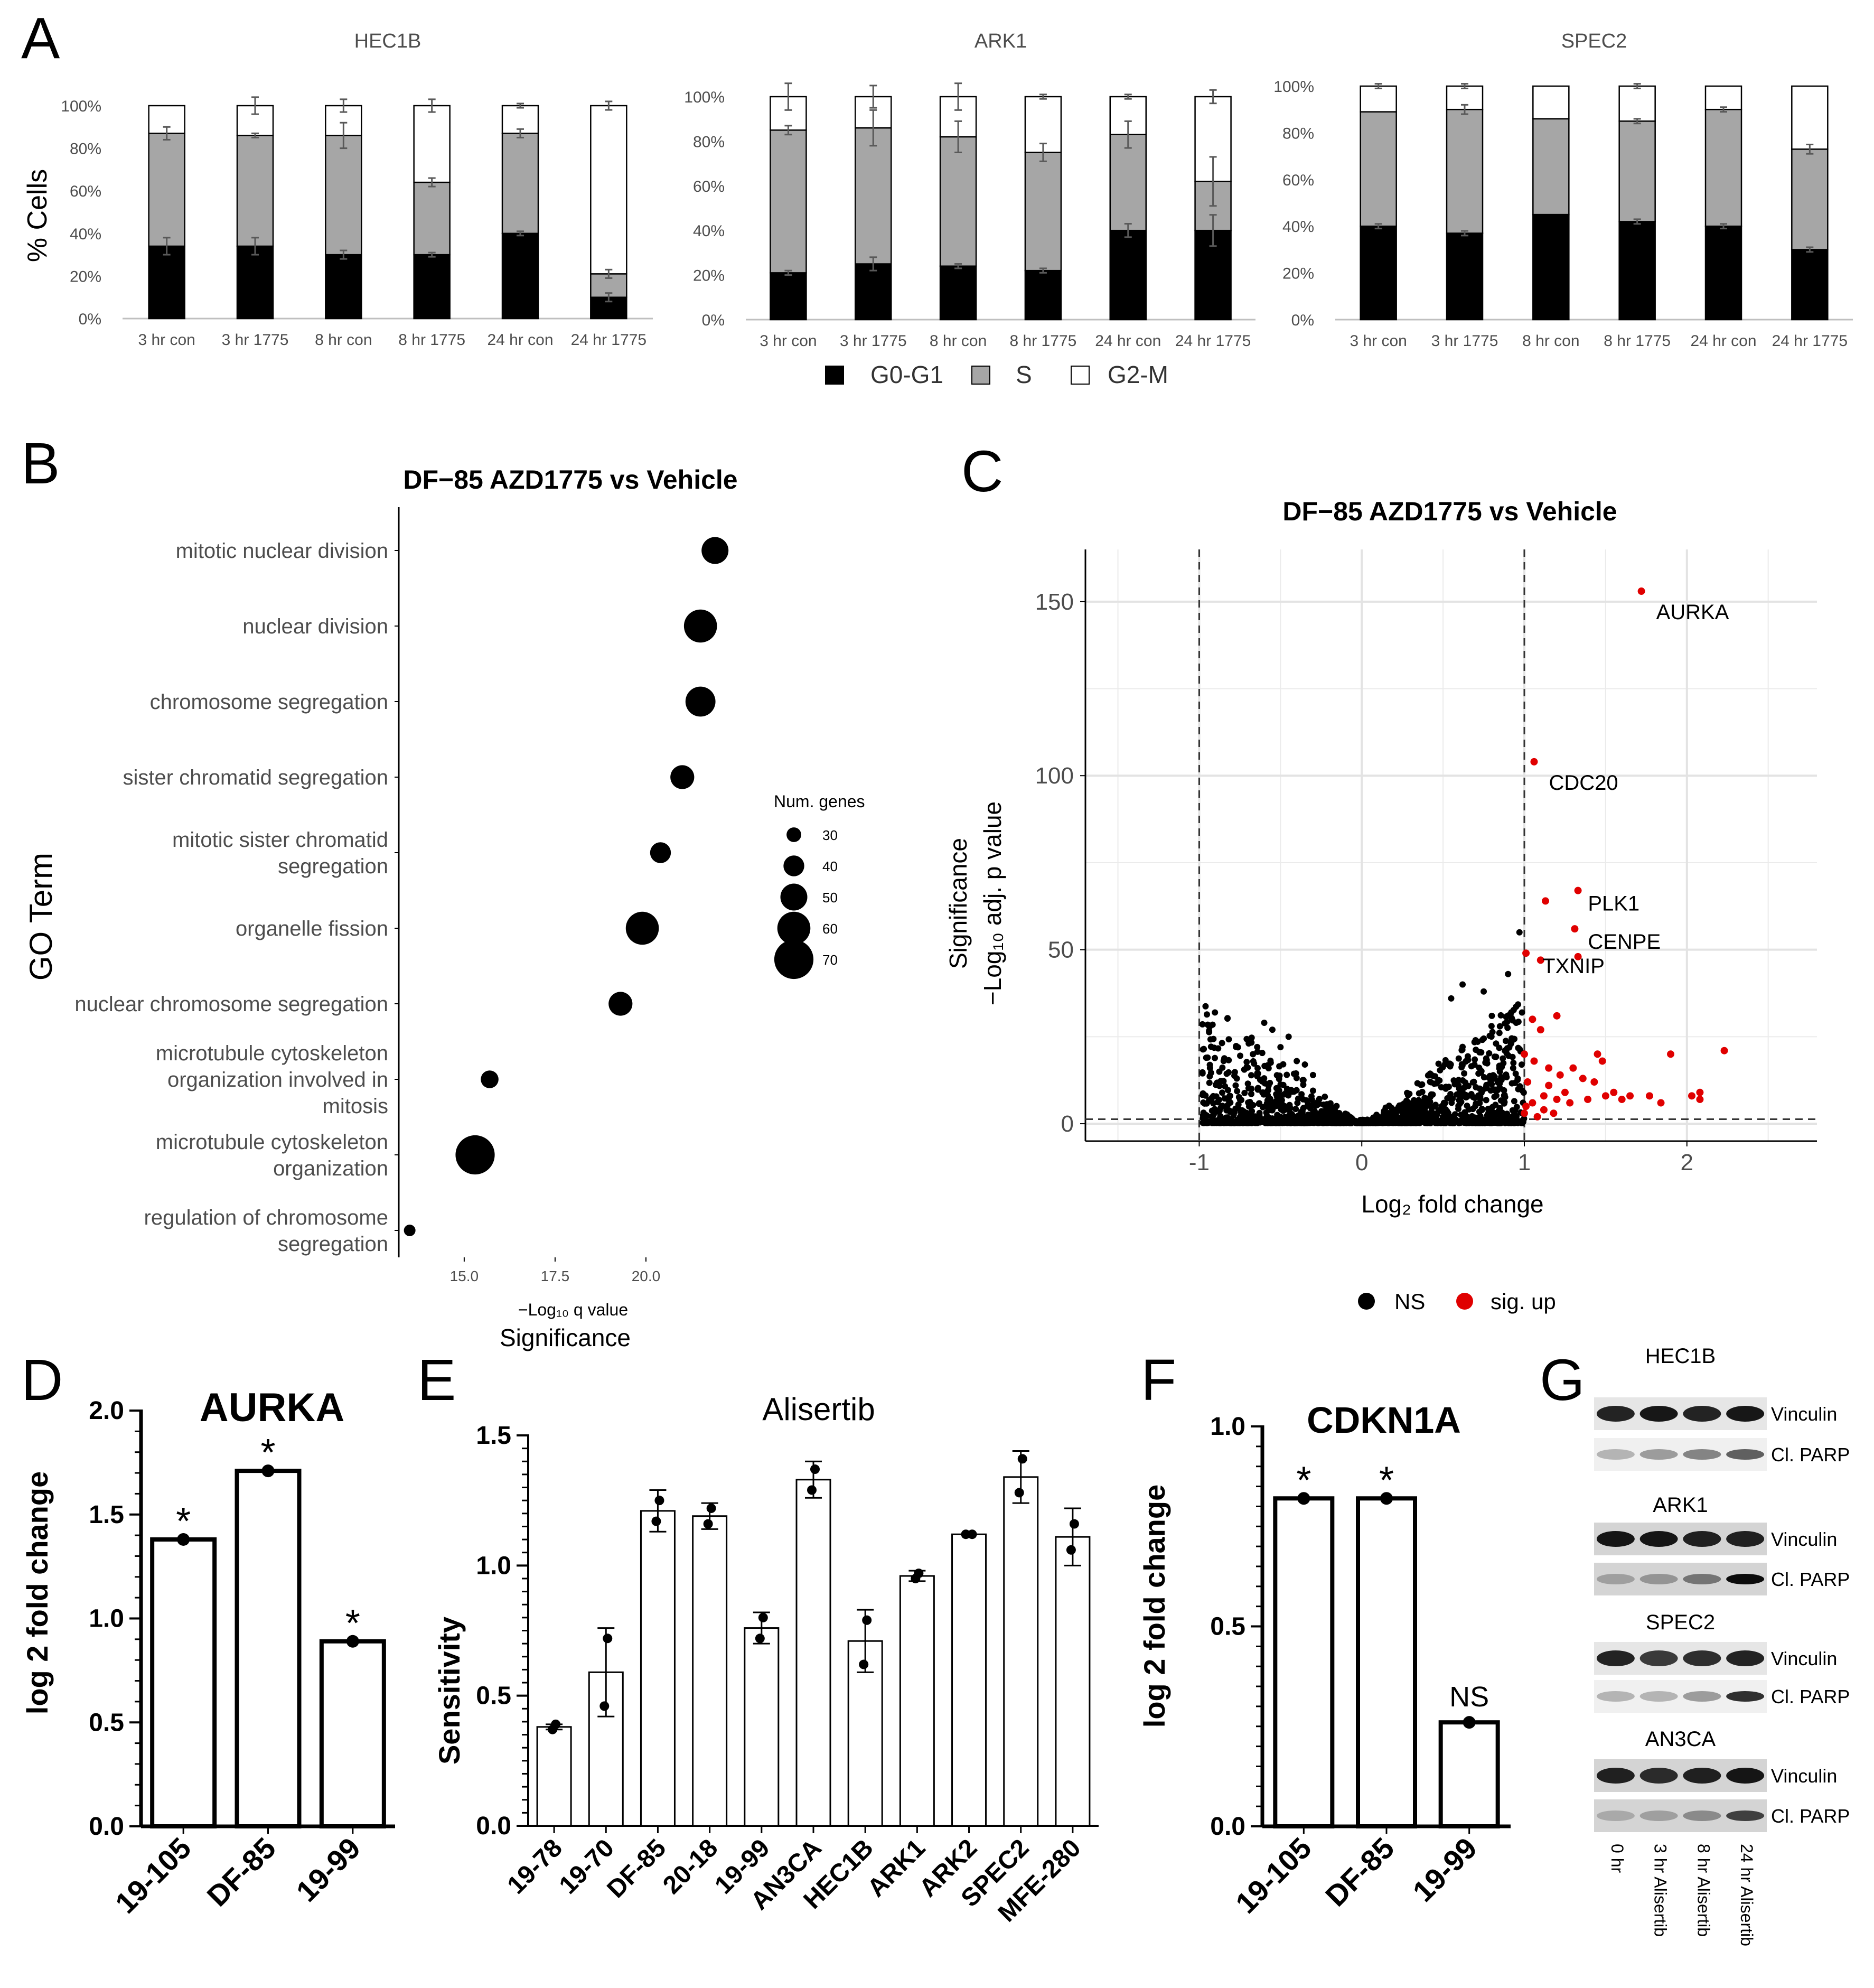 The image size is (1874, 1988). I want to click on blot-lane-label: 3 hr Alisertib, so click(1660, 1890).